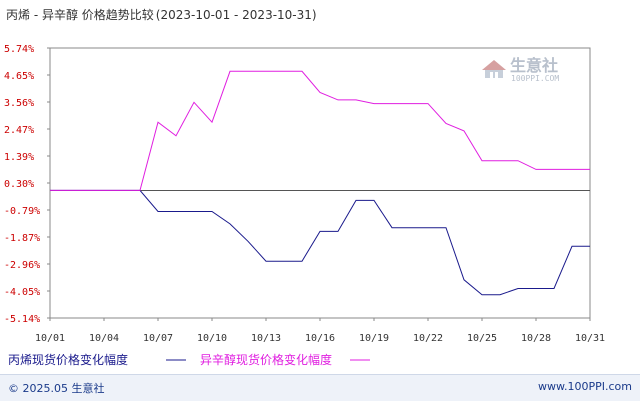  What do you see at coordinates (22, 211) in the screenshot?
I see `y-tick-label: -0.79%` at bounding box center [22, 211].